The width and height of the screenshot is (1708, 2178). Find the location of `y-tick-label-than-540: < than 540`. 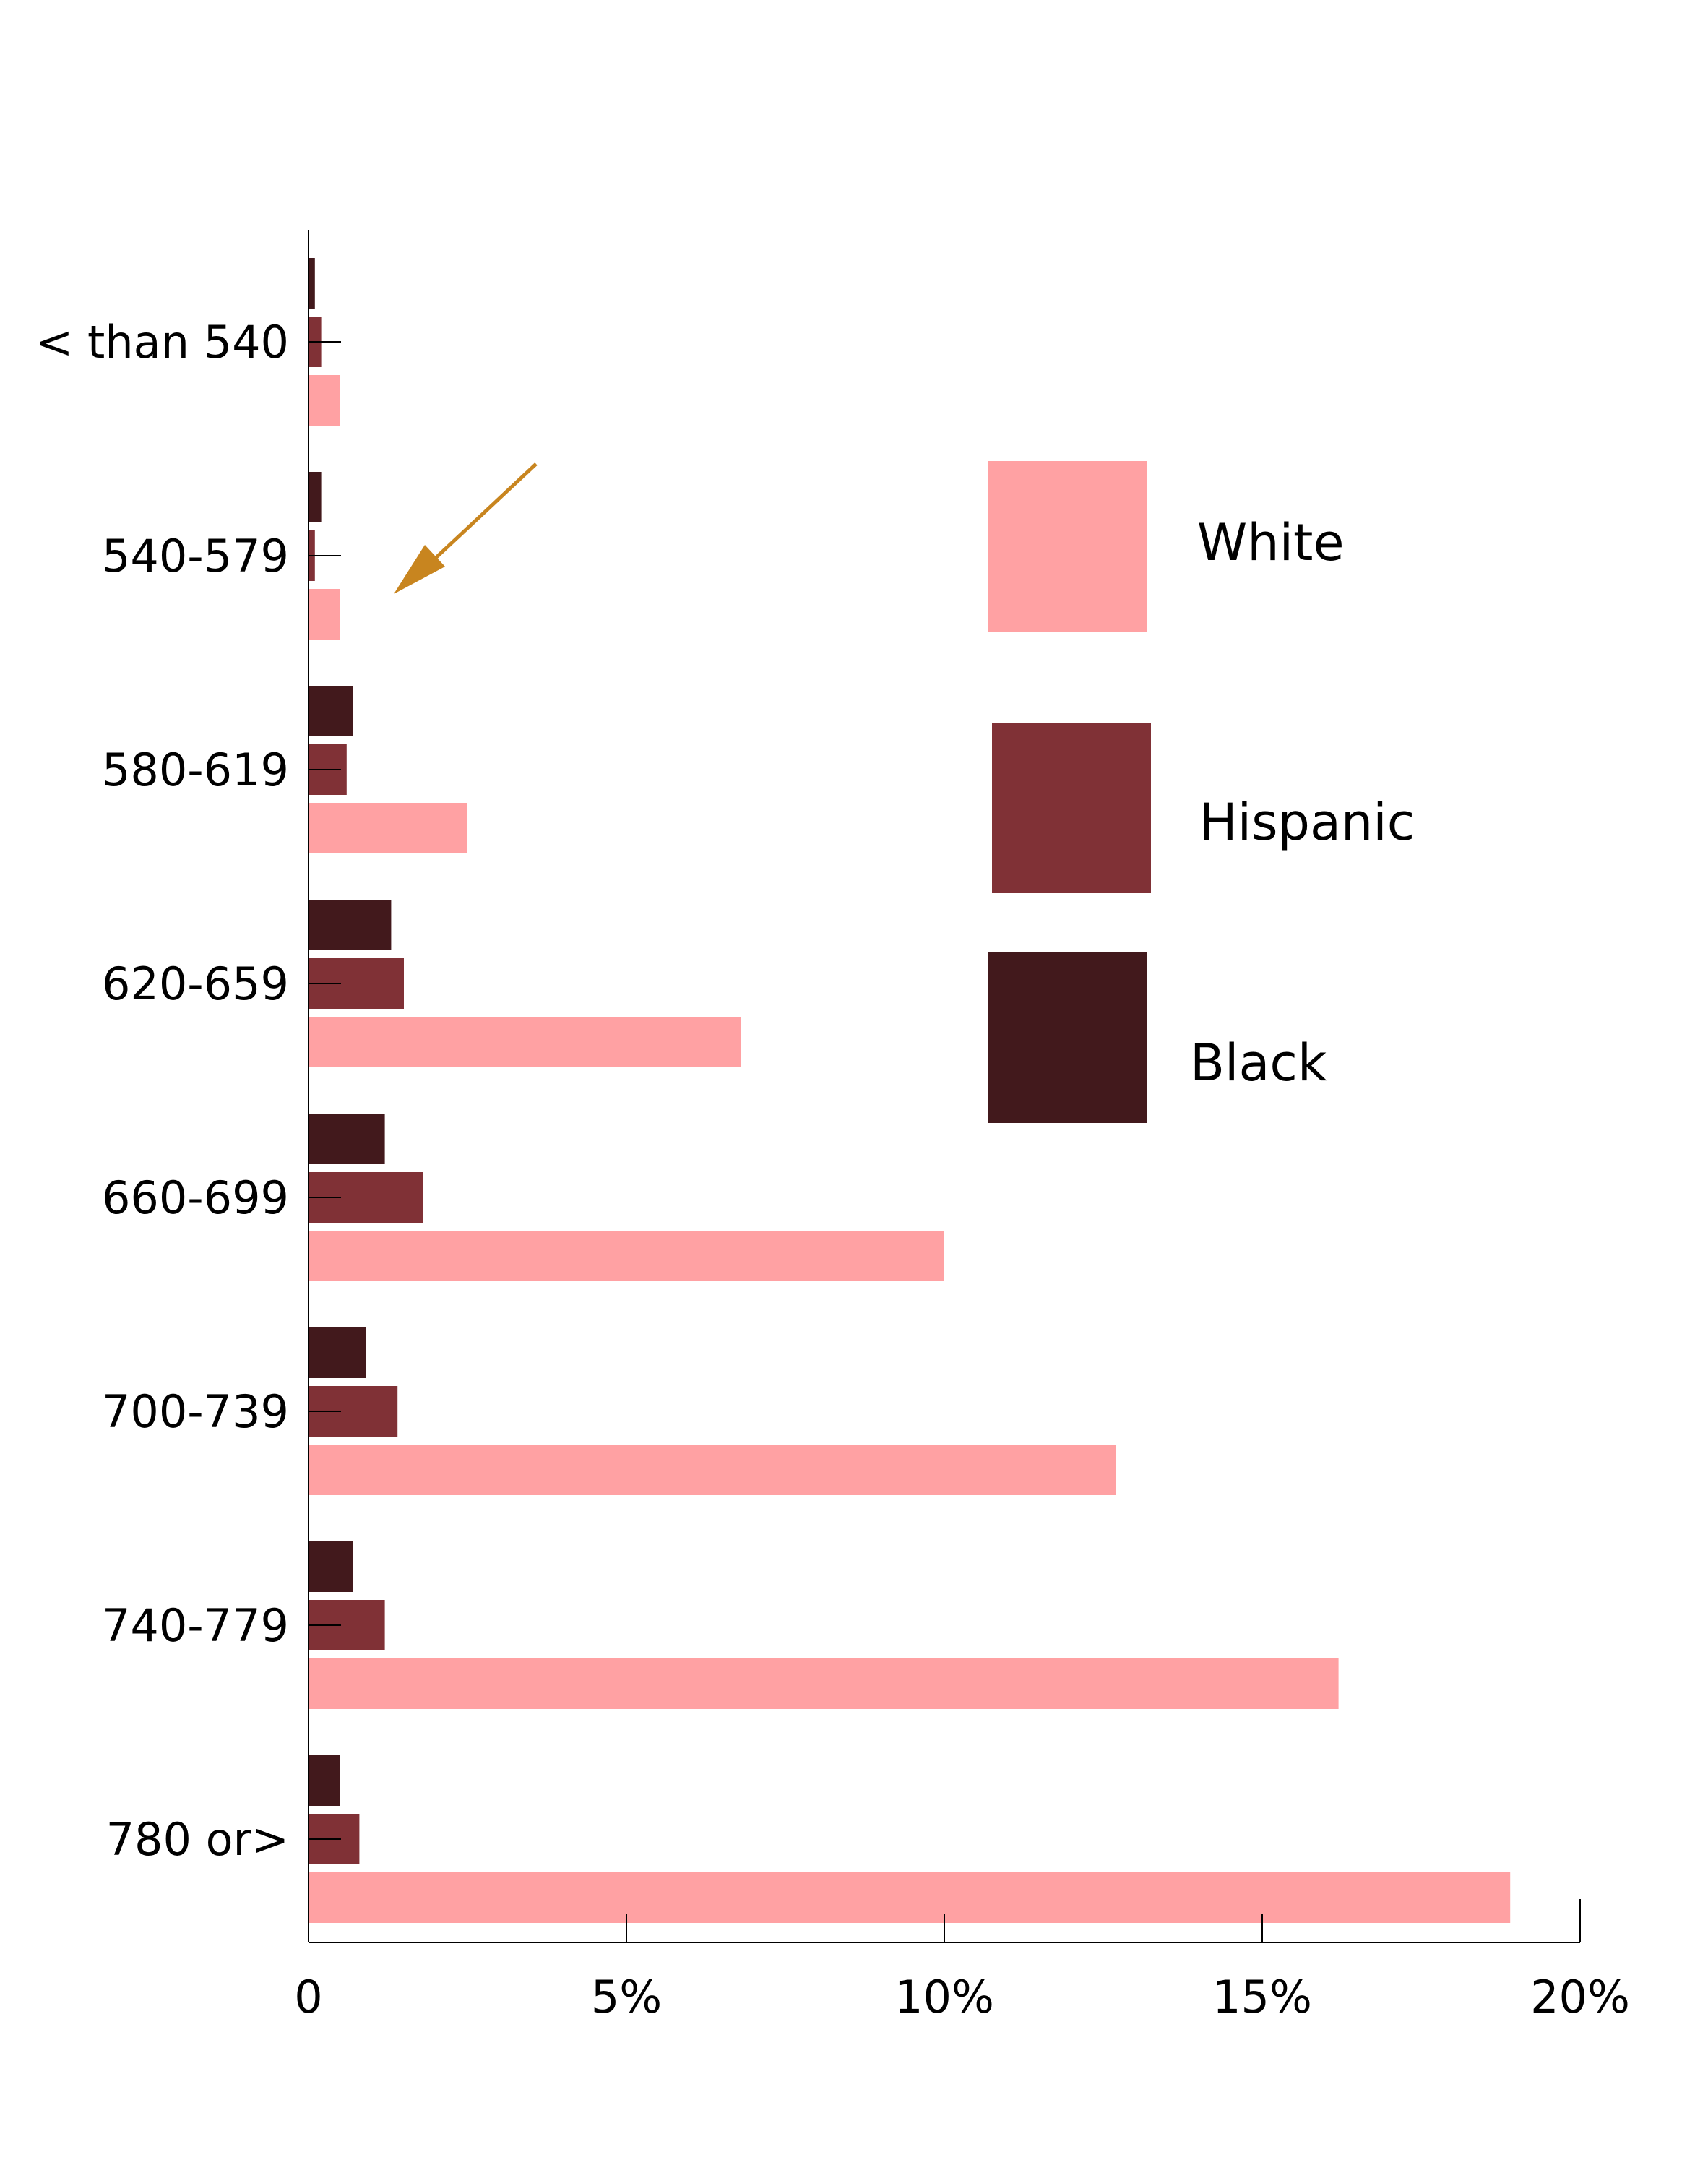

y-tick-label-than-540: < than 540 is located at coordinates (162, 342).